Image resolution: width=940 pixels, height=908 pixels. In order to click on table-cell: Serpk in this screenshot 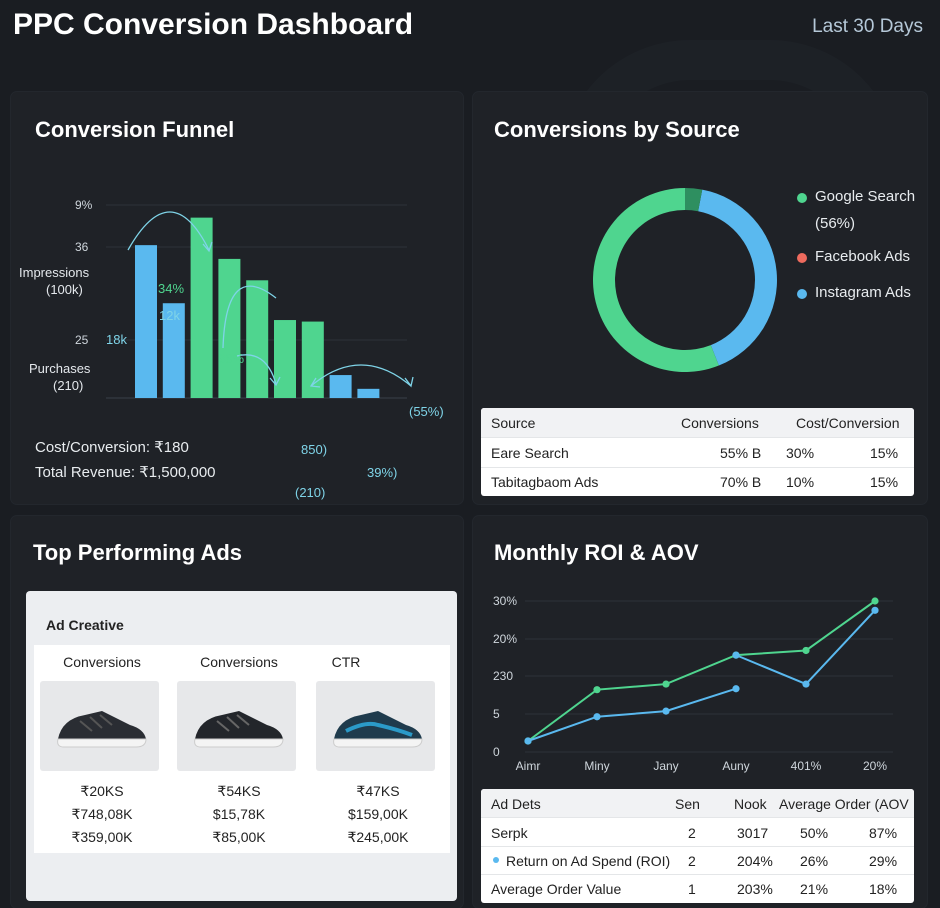, I will do `click(509, 833)`.